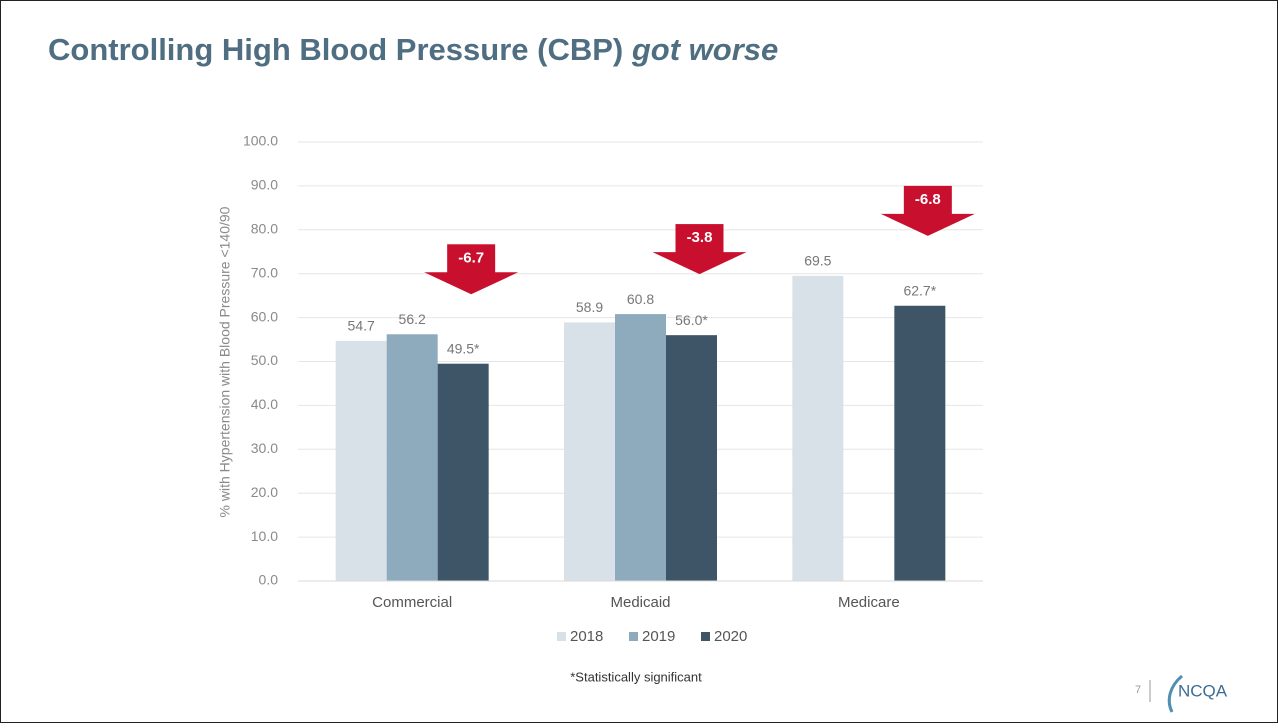 This screenshot has width=1278, height=728. What do you see at coordinates (691, 320) in the screenshot?
I see `data-label: 56.0*` at bounding box center [691, 320].